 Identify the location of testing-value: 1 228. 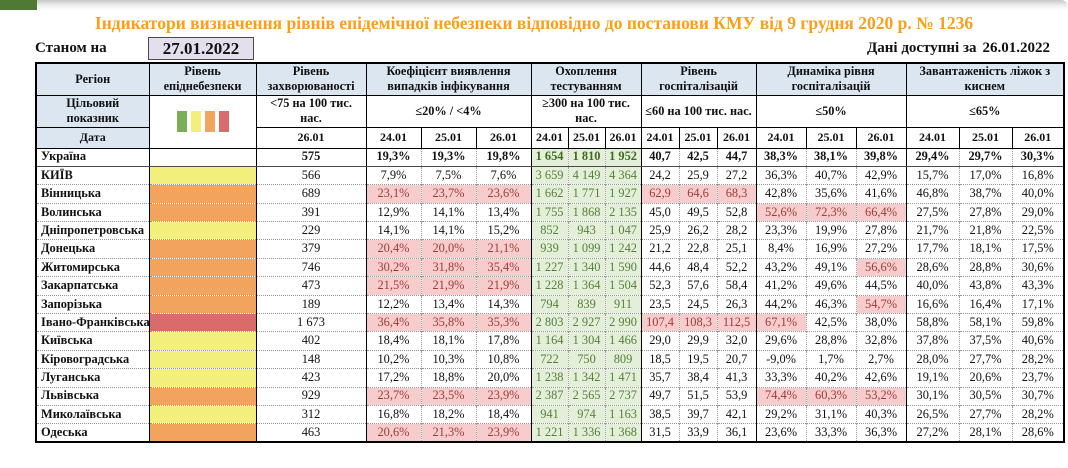
(549, 286).